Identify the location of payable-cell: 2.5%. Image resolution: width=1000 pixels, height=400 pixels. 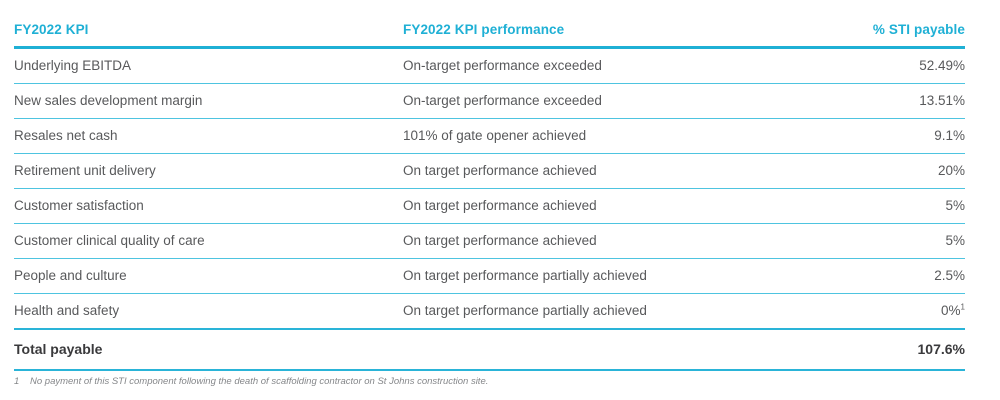
(884, 276).